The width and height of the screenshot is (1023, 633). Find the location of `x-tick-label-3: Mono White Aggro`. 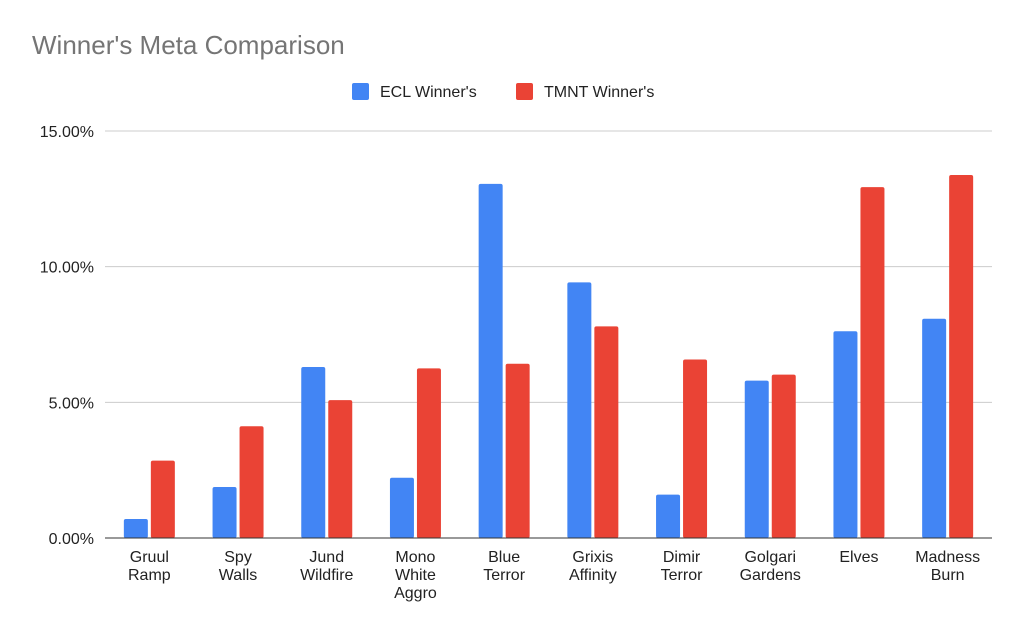

x-tick-label-3: Mono White Aggro is located at coordinates (415, 575).